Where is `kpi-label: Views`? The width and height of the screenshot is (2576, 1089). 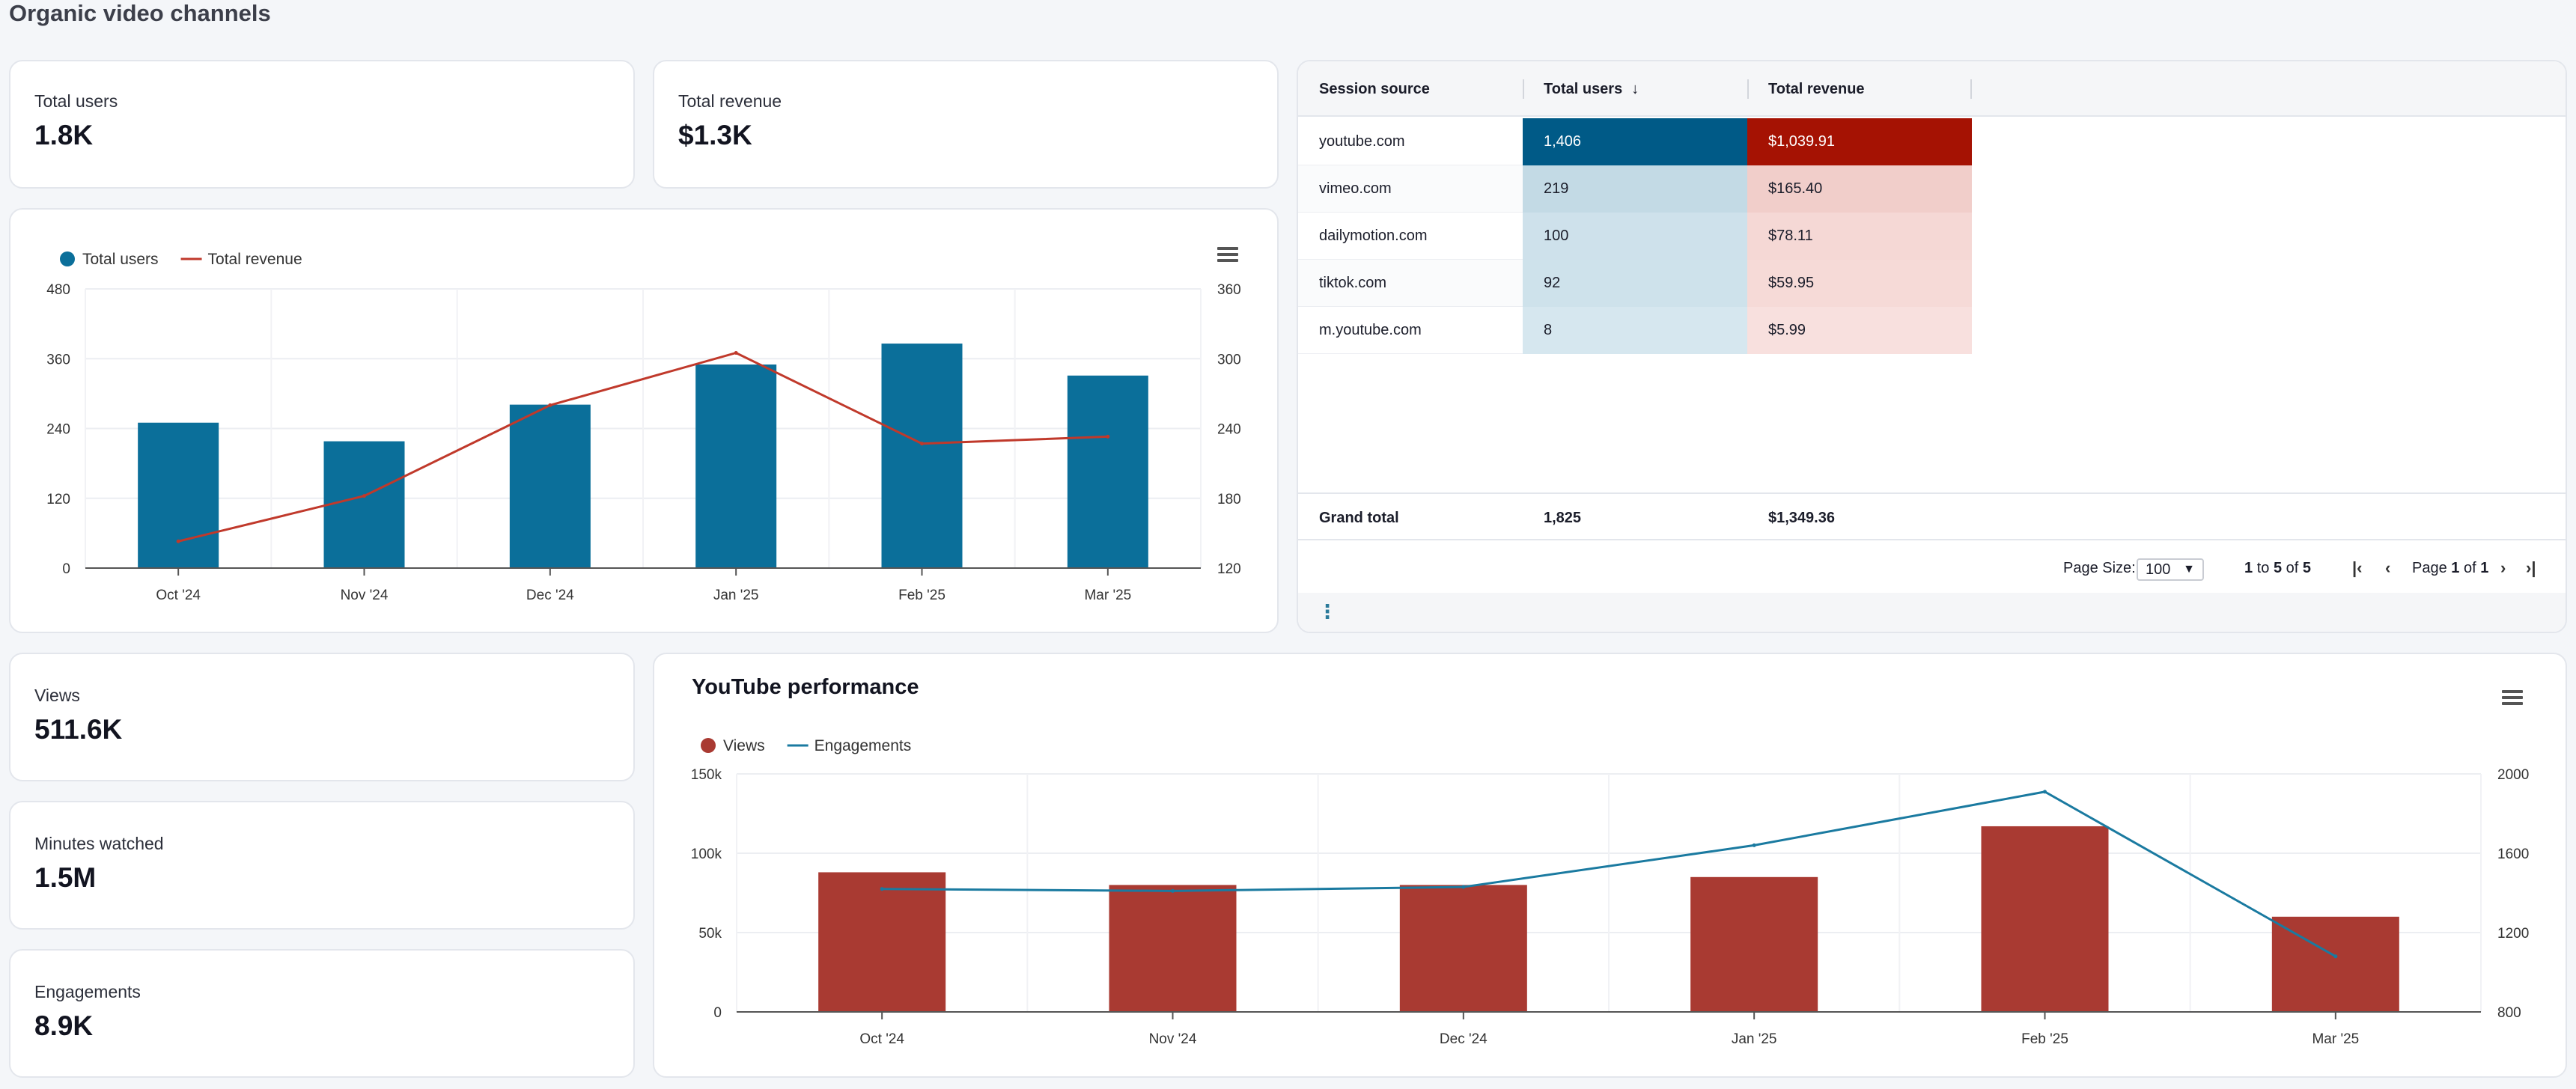 kpi-label: Views is located at coordinates (57, 695).